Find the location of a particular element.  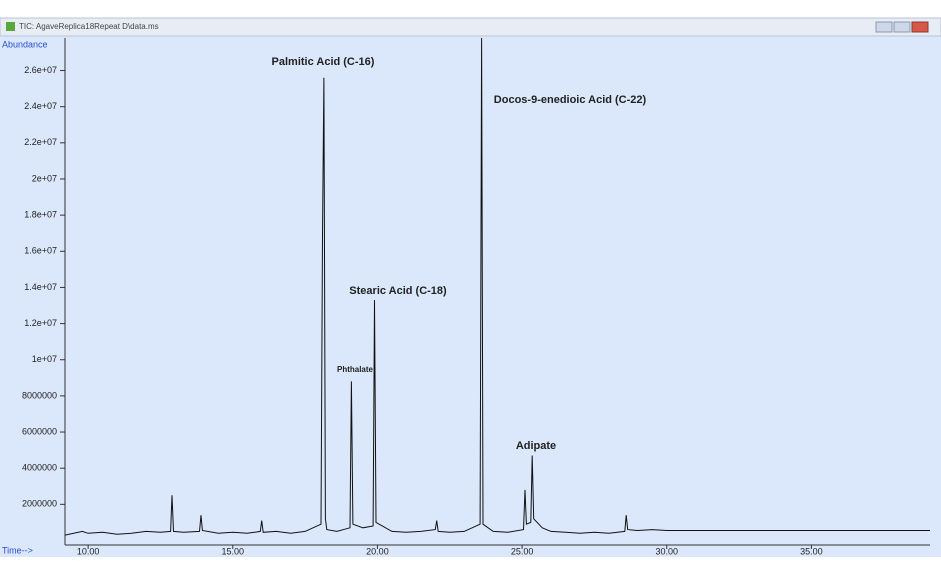

y-tick-label: 1.8e+07 is located at coordinates (40, 215).